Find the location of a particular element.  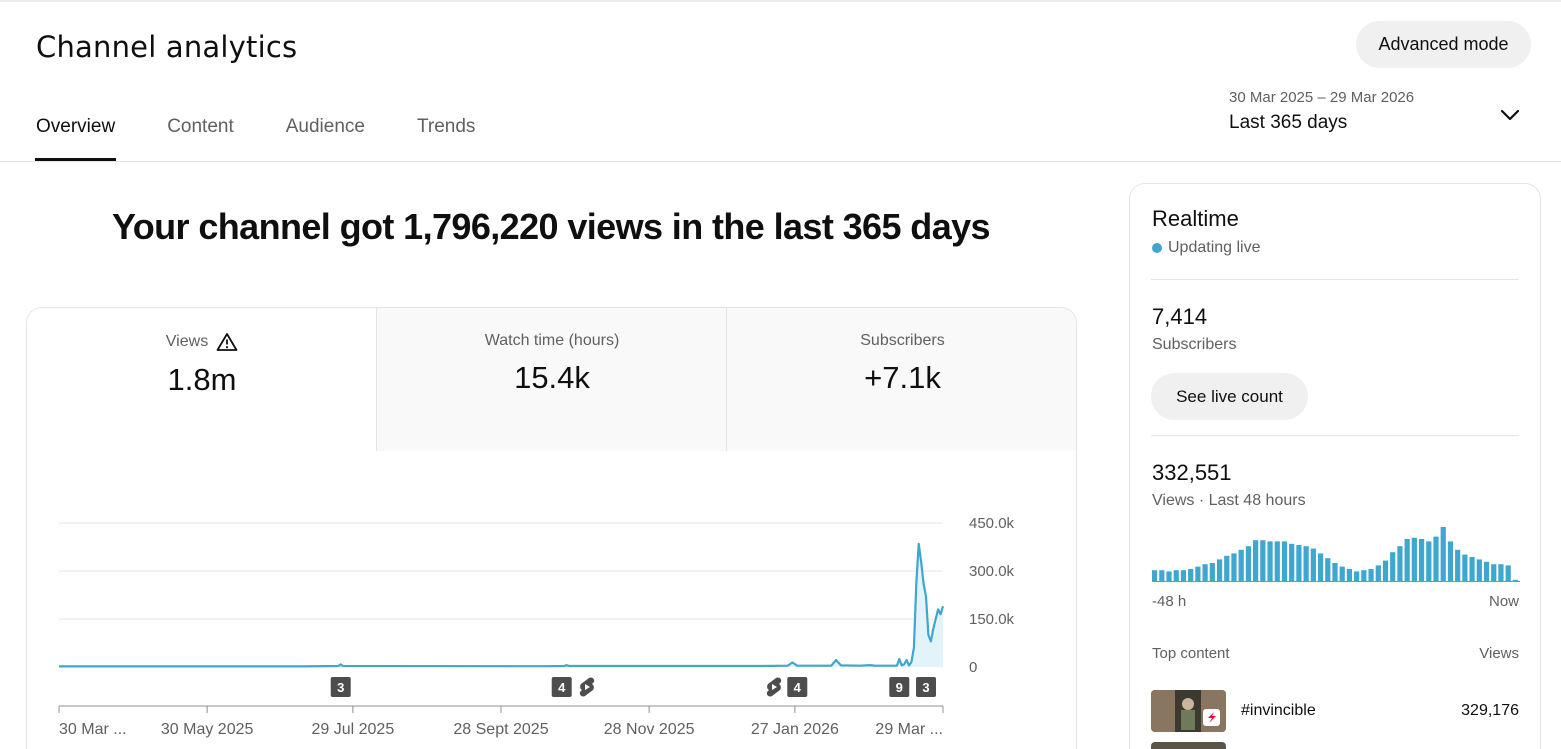

x-tick-label: 28 Nov 2025 is located at coordinates (649, 729).